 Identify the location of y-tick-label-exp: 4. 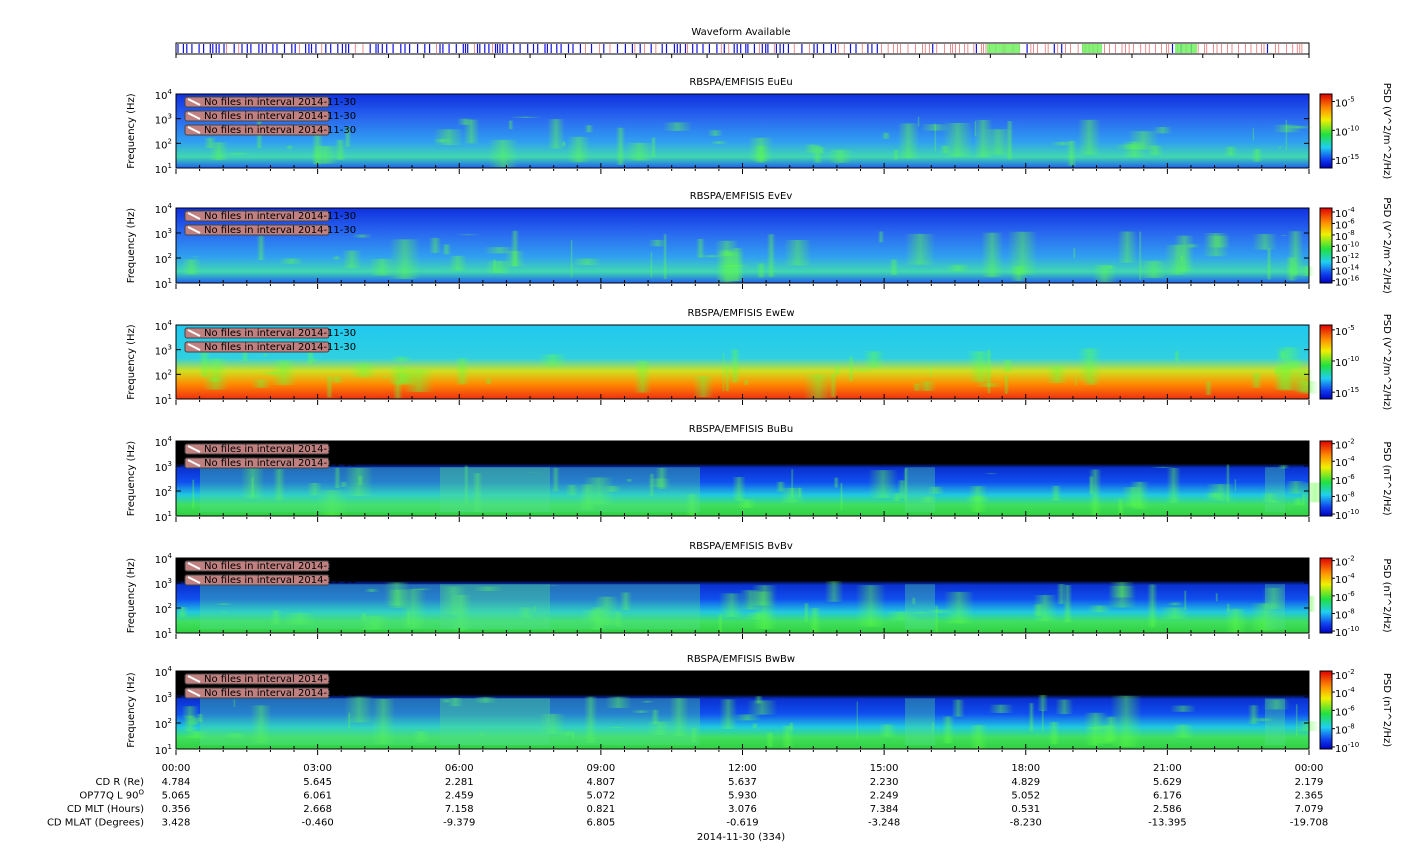
(170, 669).